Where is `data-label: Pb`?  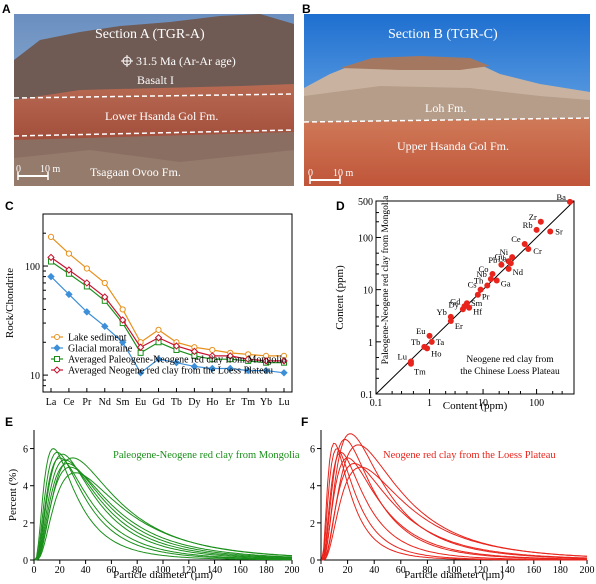
data-label: Pb is located at coordinates (492, 260).